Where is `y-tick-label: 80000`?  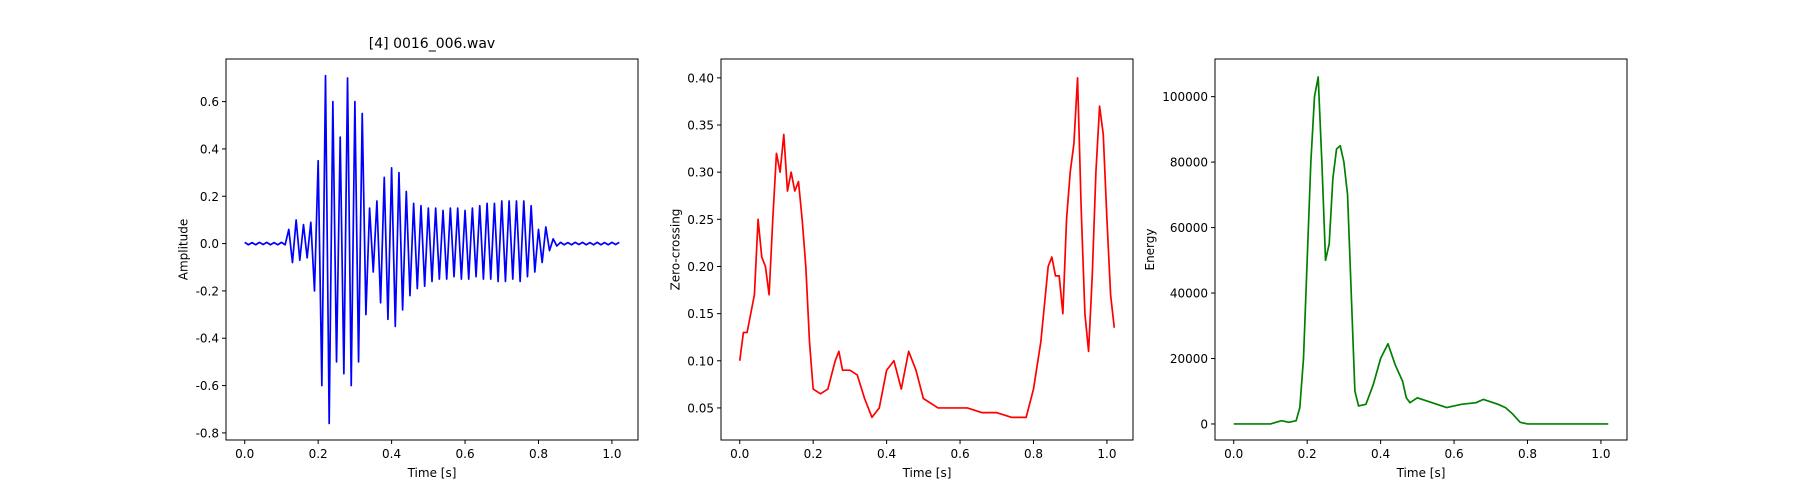 y-tick-label: 80000 is located at coordinates (1189, 163).